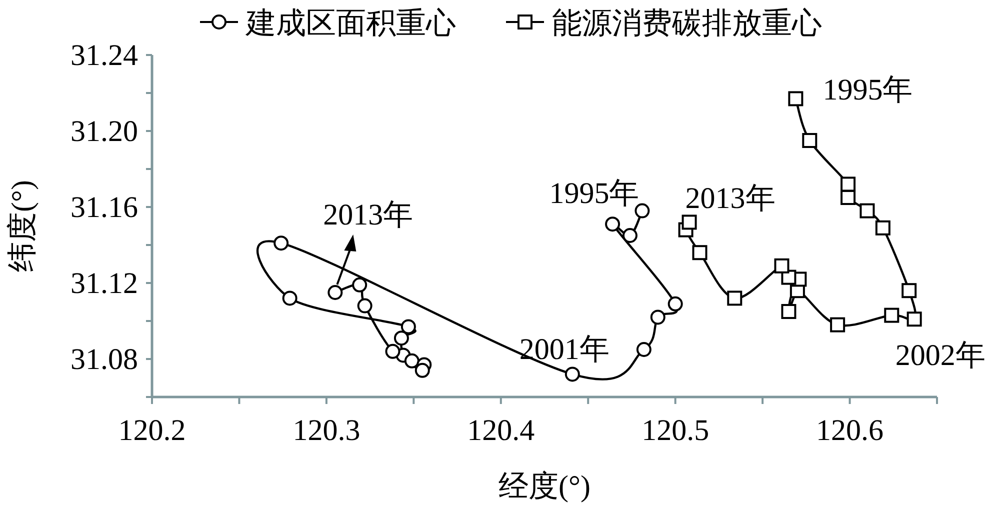  I want to click on x-axis-title: 经度(°), so click(544, 486).